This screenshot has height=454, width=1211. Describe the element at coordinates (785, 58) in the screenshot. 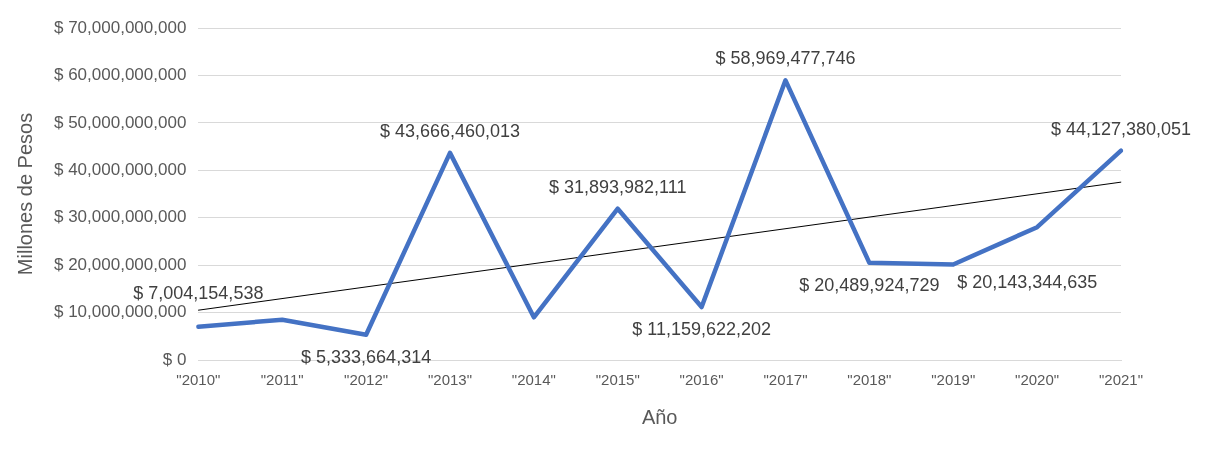

I see `data-label: $ 58,969,477,746` at that location.